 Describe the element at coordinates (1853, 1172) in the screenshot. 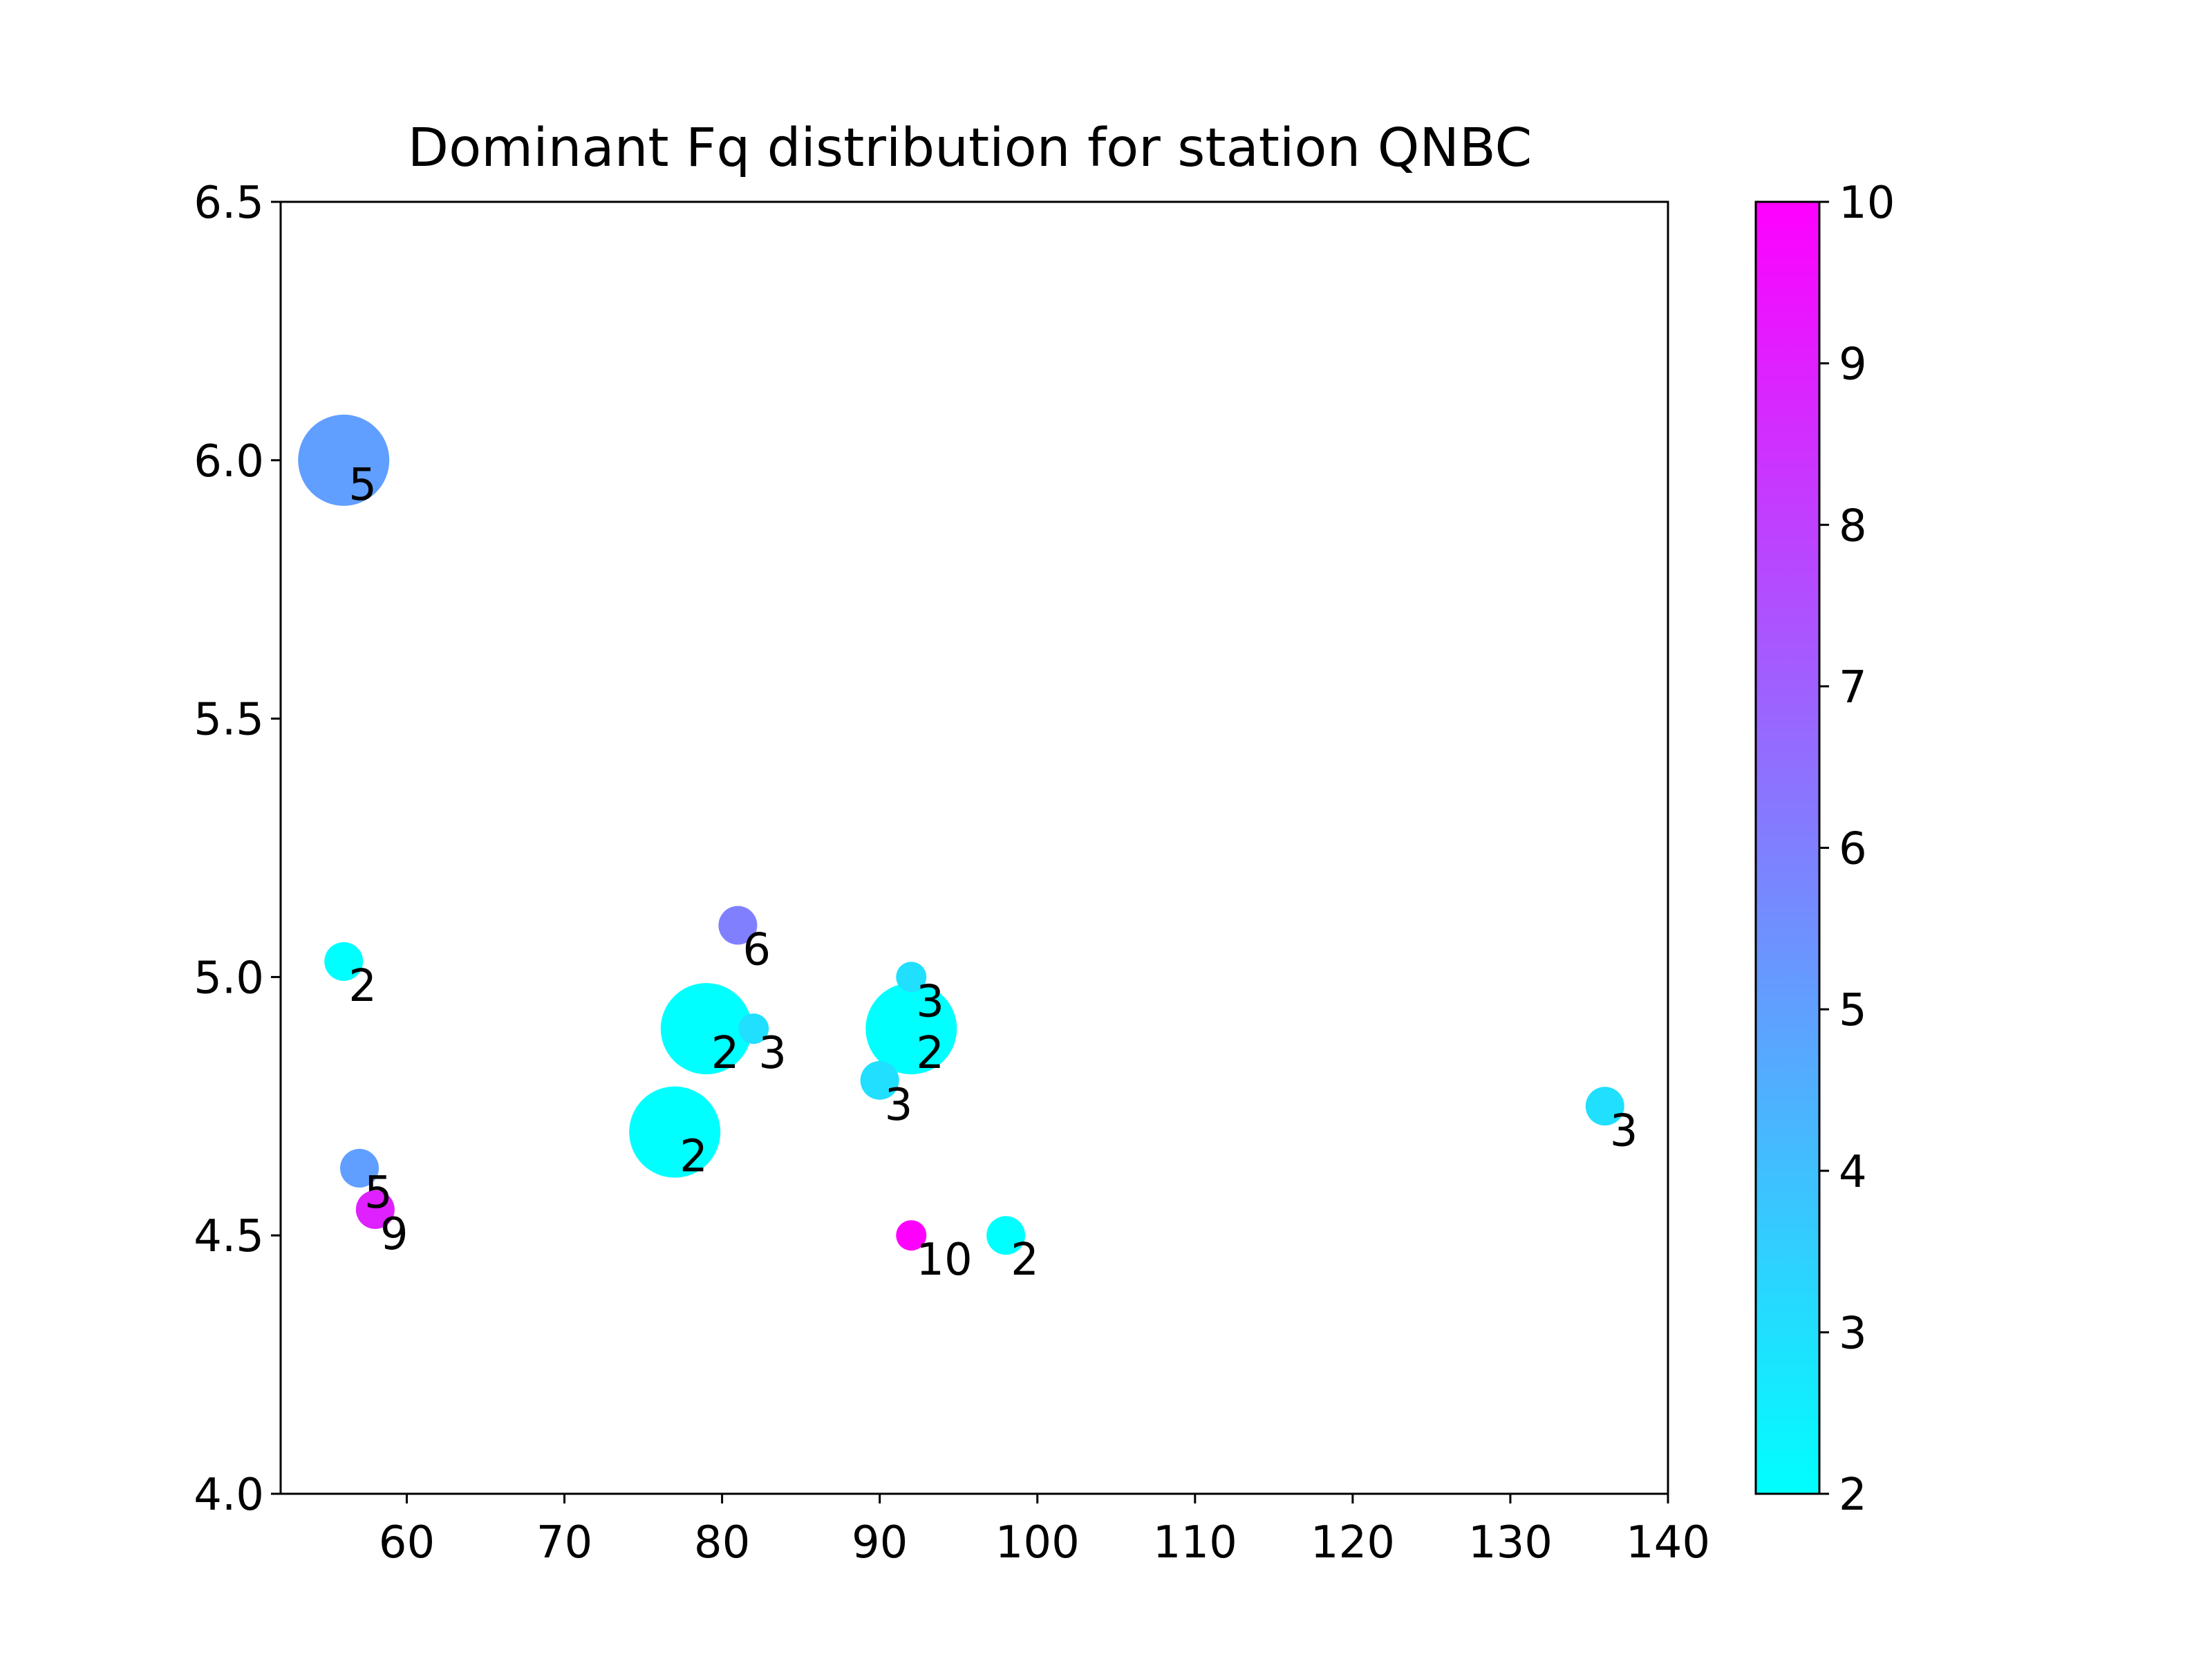

I see `colorbar-tick-label: 4` at that location.